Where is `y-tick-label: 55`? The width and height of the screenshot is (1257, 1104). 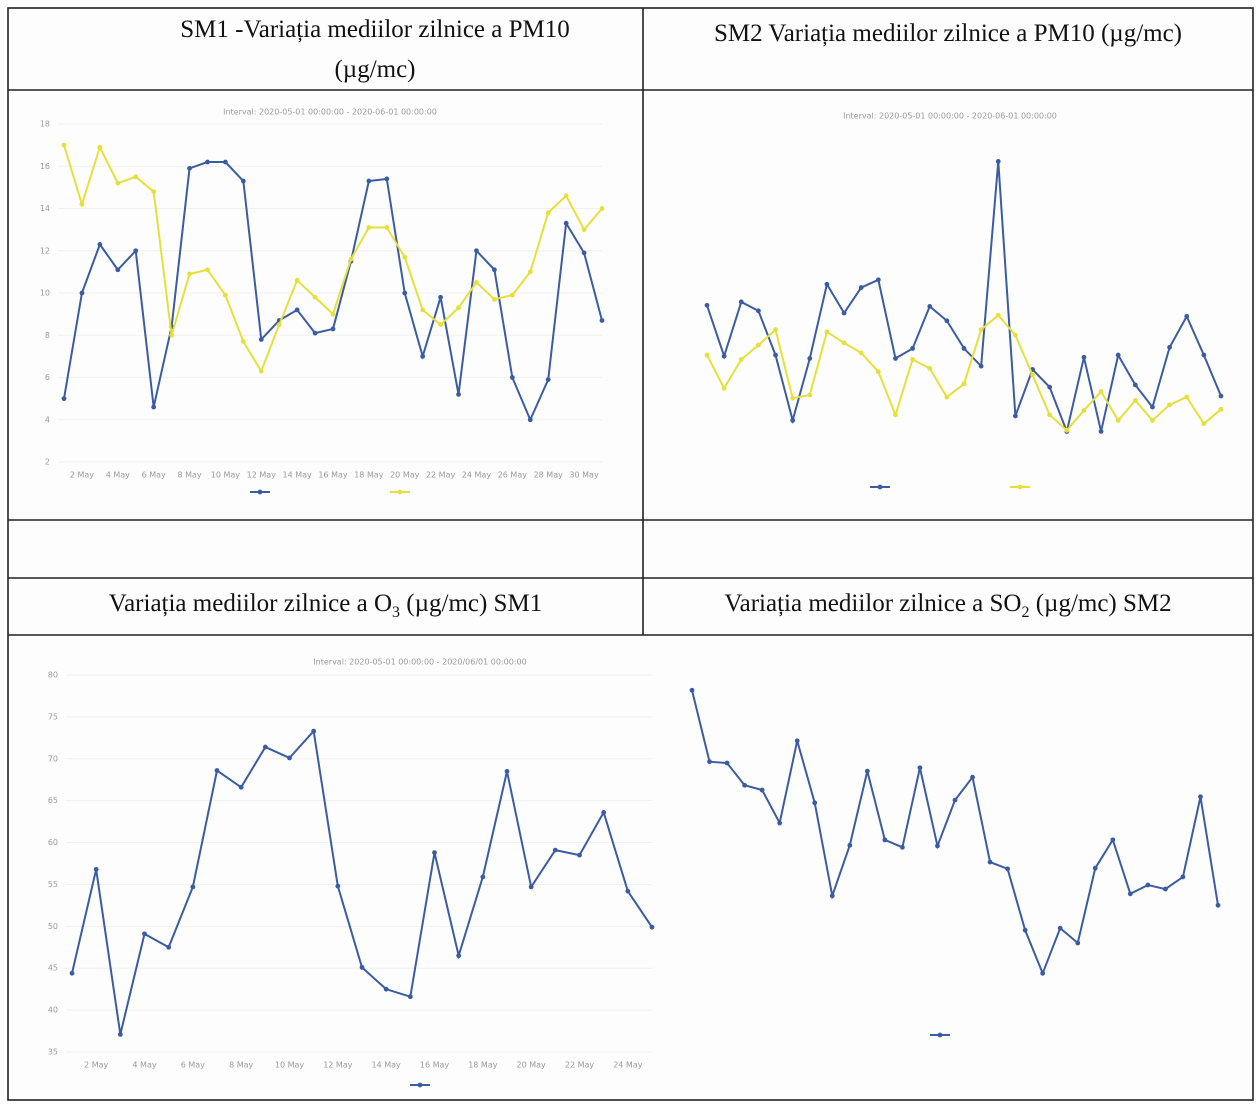 y-tick-label: 55 is located at coordinates (53, 884).